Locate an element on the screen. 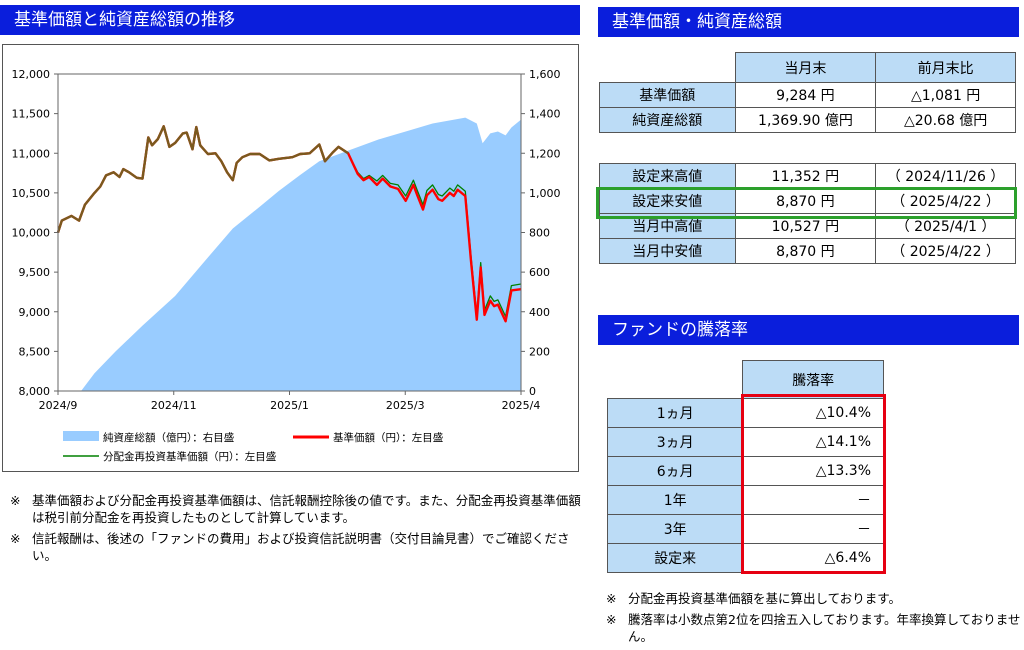  summary-row-change: △20.68 億円 is located at coordinates (945, 120).